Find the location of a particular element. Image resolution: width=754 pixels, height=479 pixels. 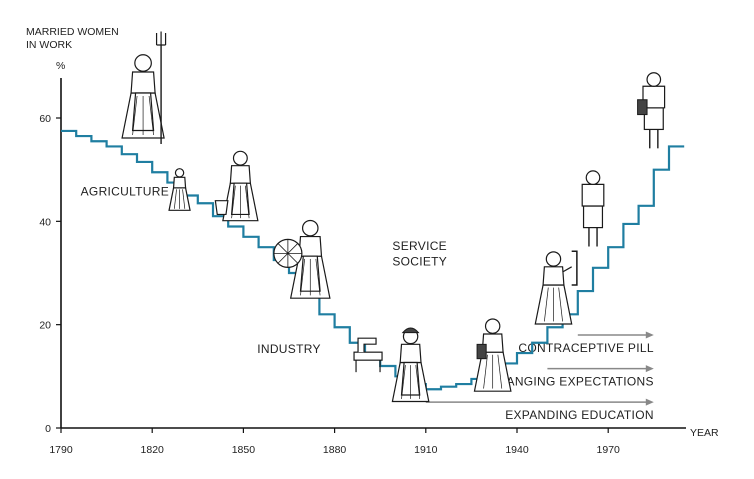

farm-woman-with-pitchfork-icon is located at coordinates (144, 87).